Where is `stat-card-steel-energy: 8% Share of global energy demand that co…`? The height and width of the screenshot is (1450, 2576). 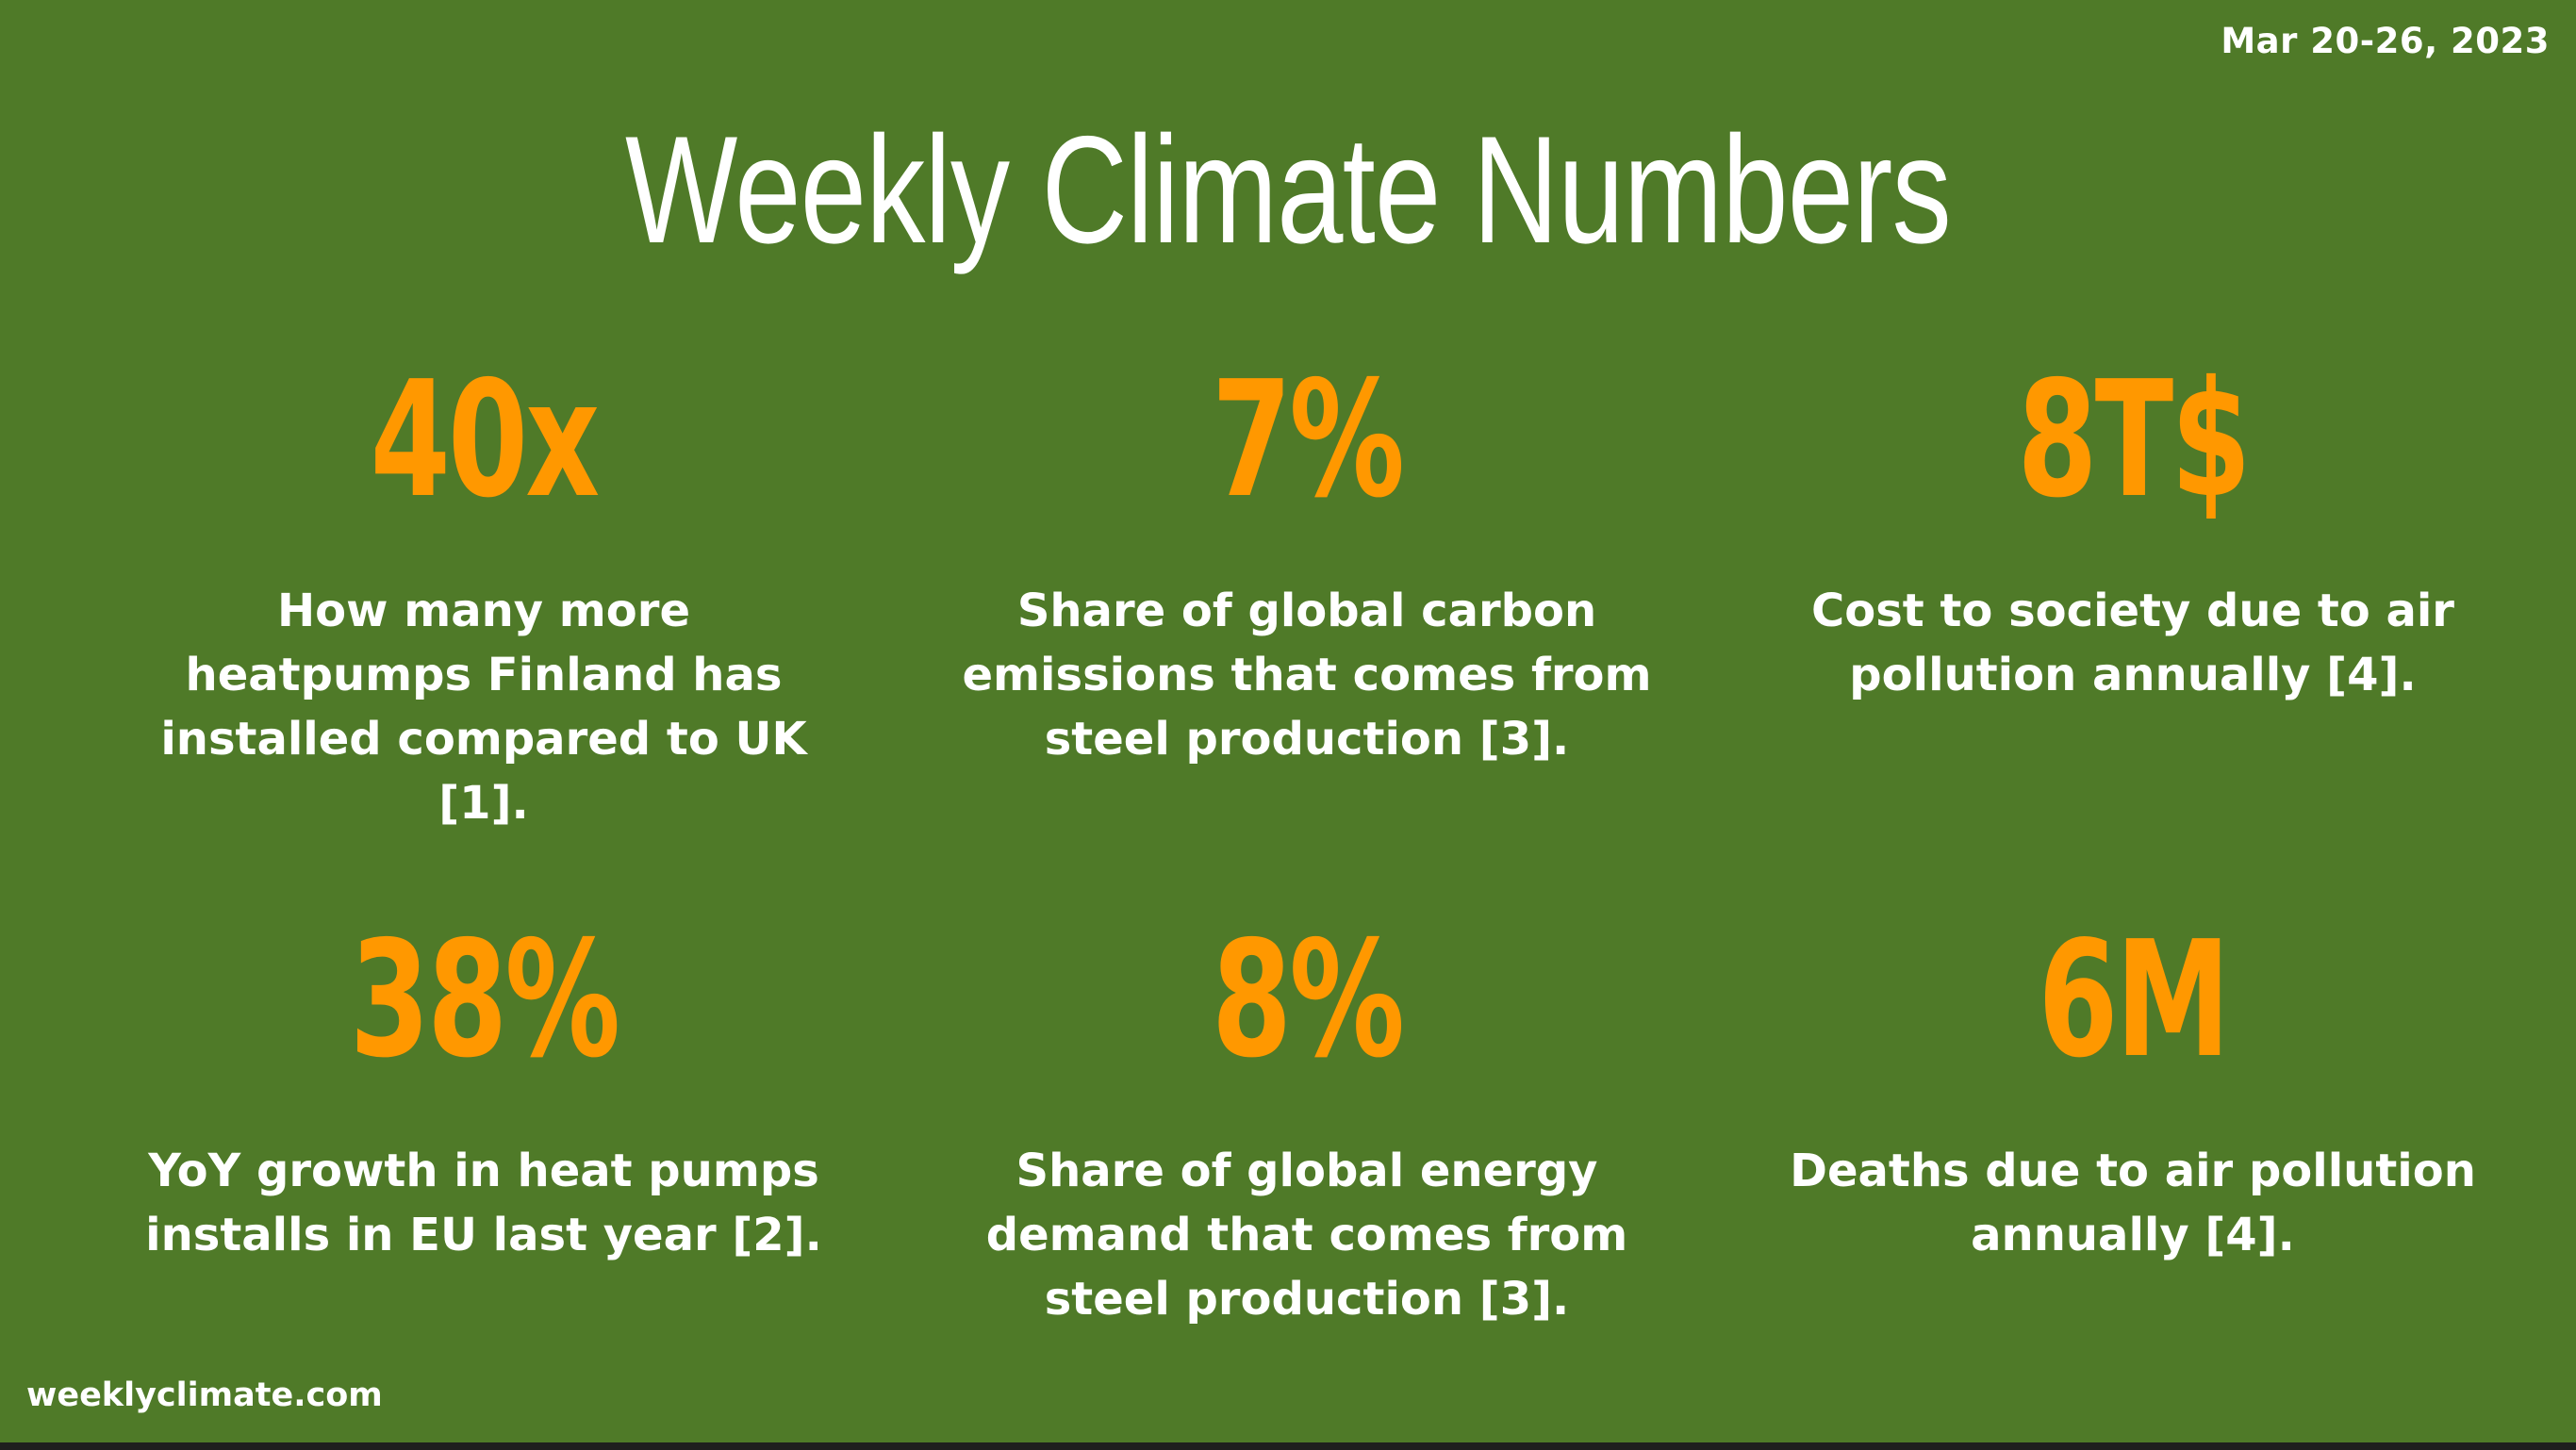
stat-card-steel-energy: 8% Share of global energy demand that co… is located at coordinates (1306, 1121).